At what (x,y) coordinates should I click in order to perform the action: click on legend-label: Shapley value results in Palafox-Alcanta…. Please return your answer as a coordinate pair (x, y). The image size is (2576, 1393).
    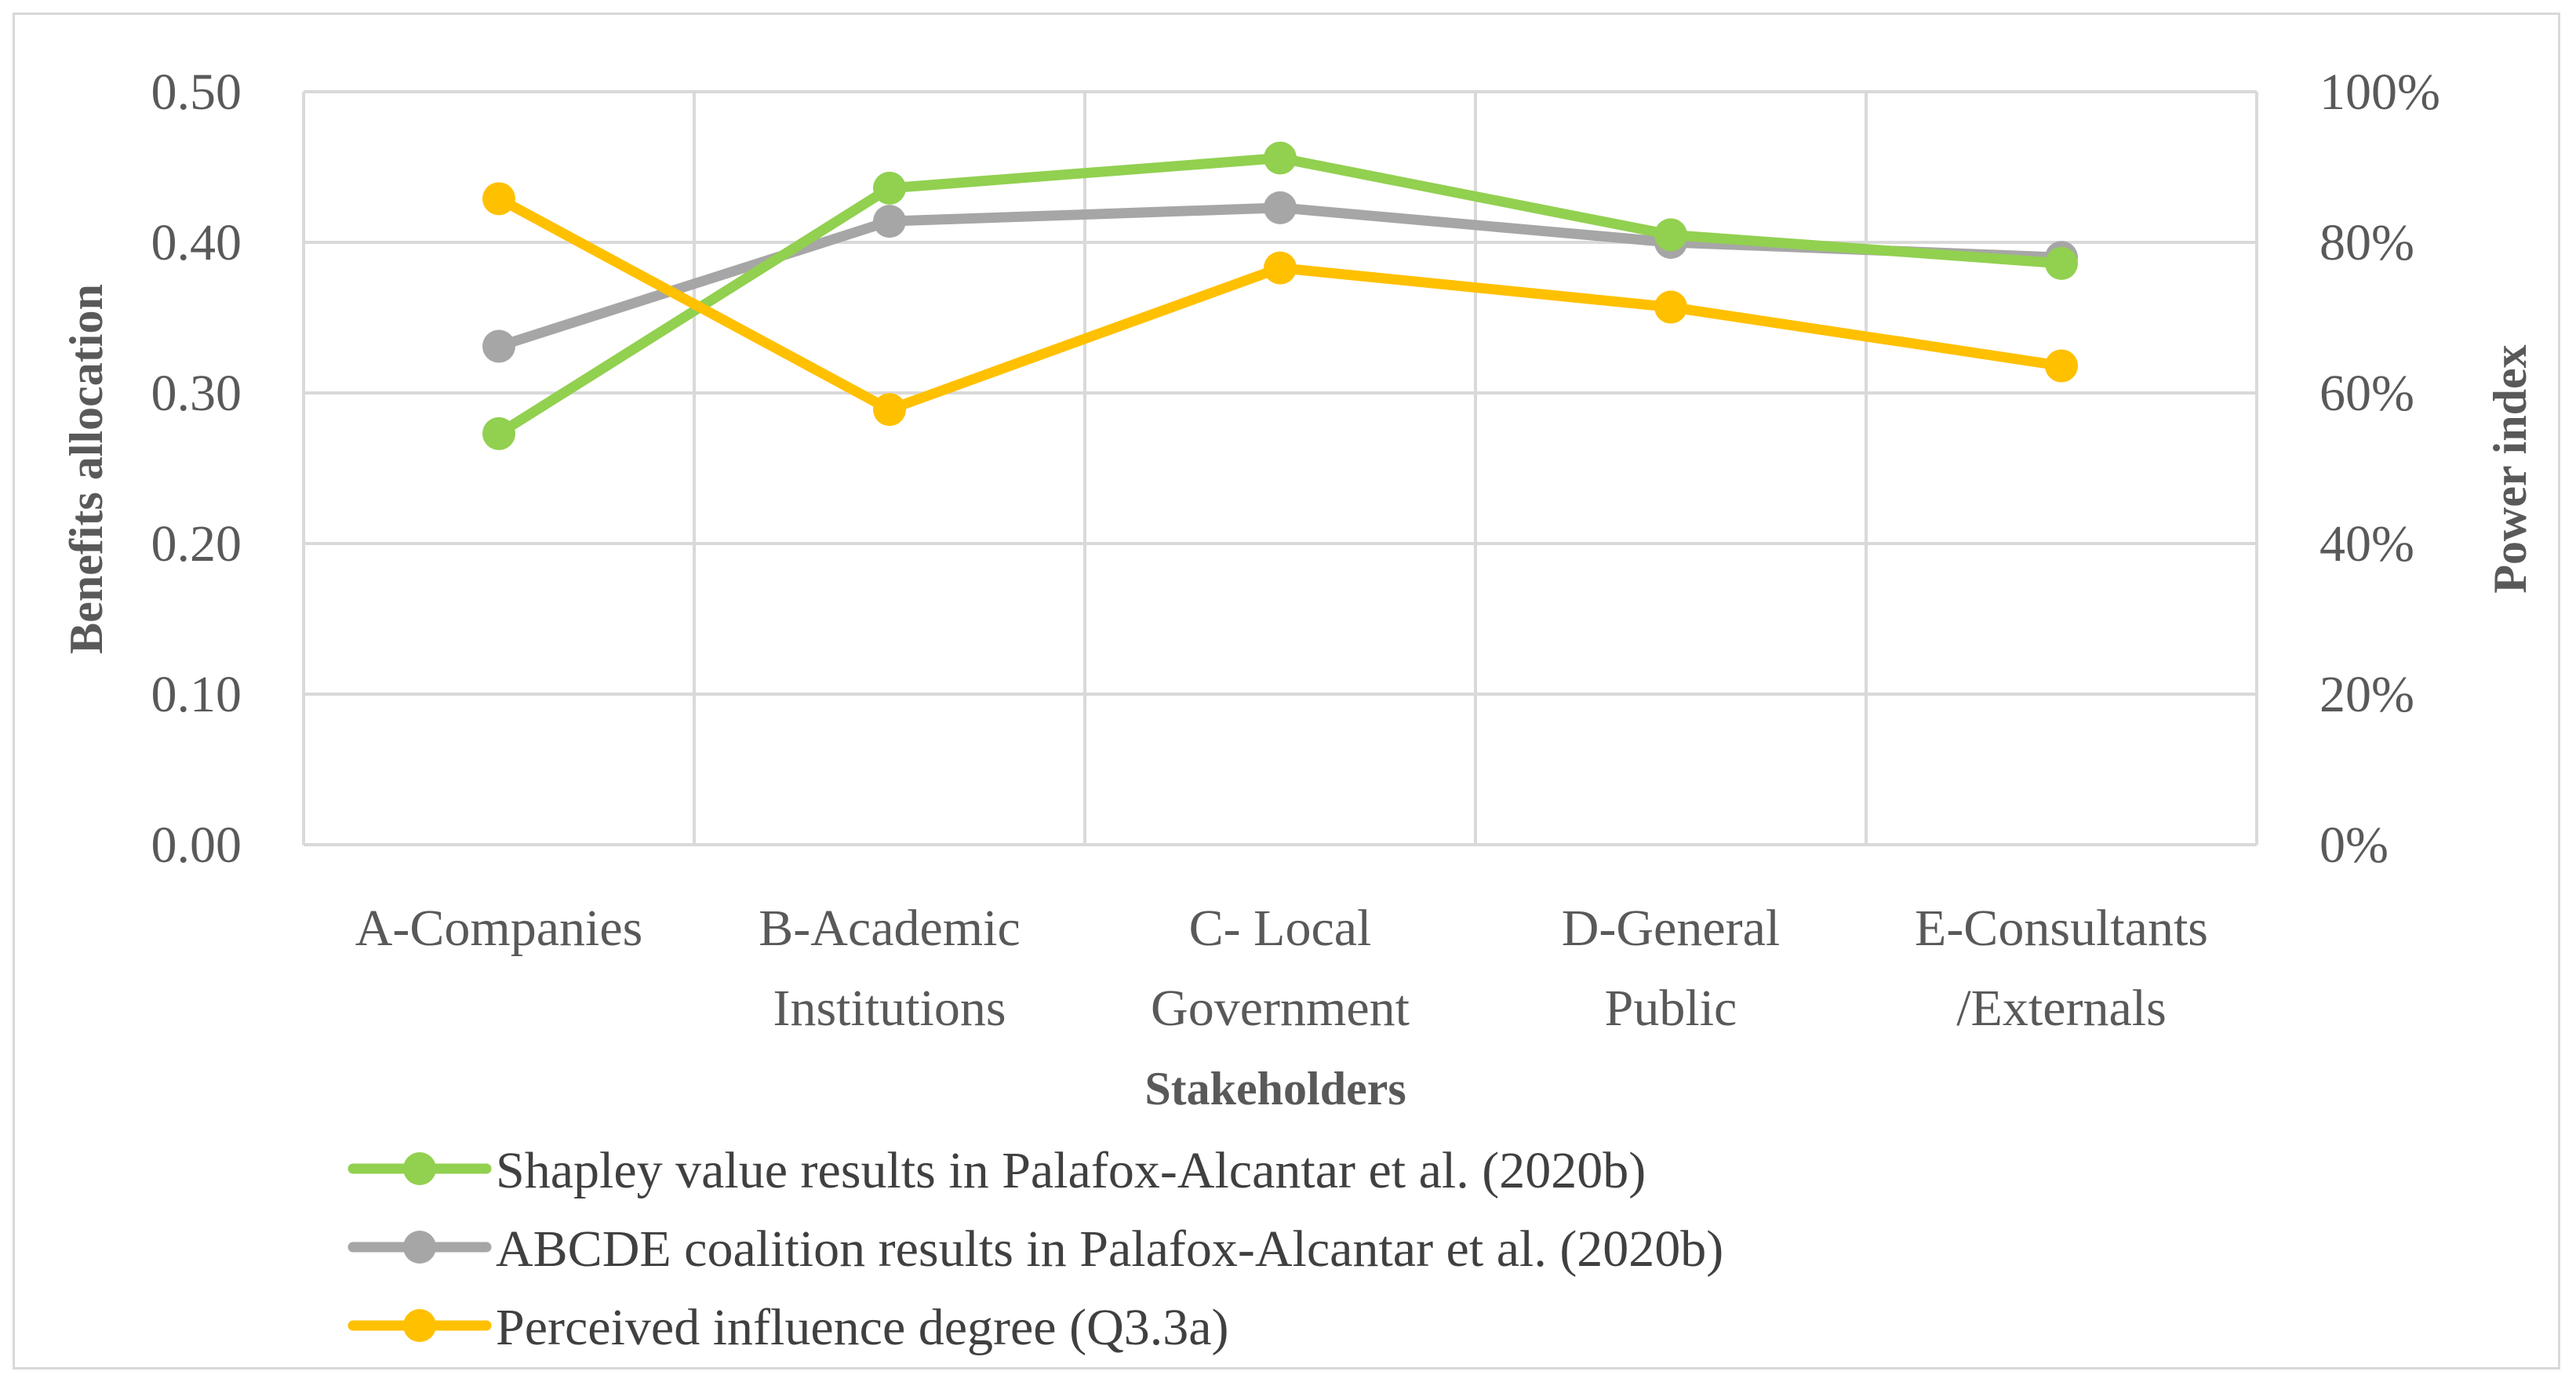
    Looking at the image, I should click on (1071, 1170).